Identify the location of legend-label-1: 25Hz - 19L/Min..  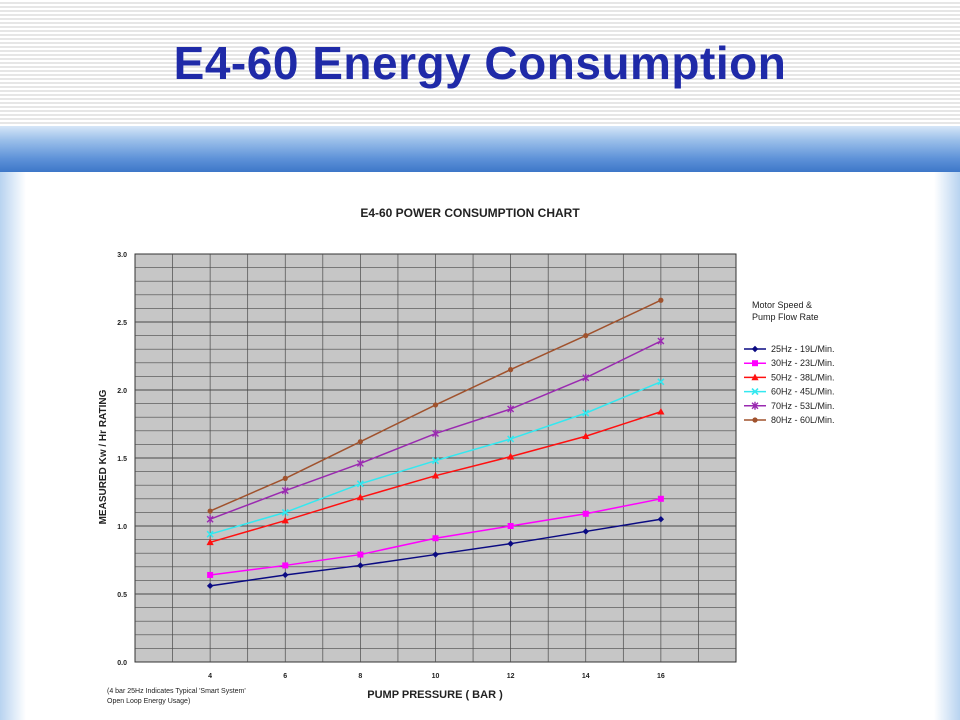
(803, 349).